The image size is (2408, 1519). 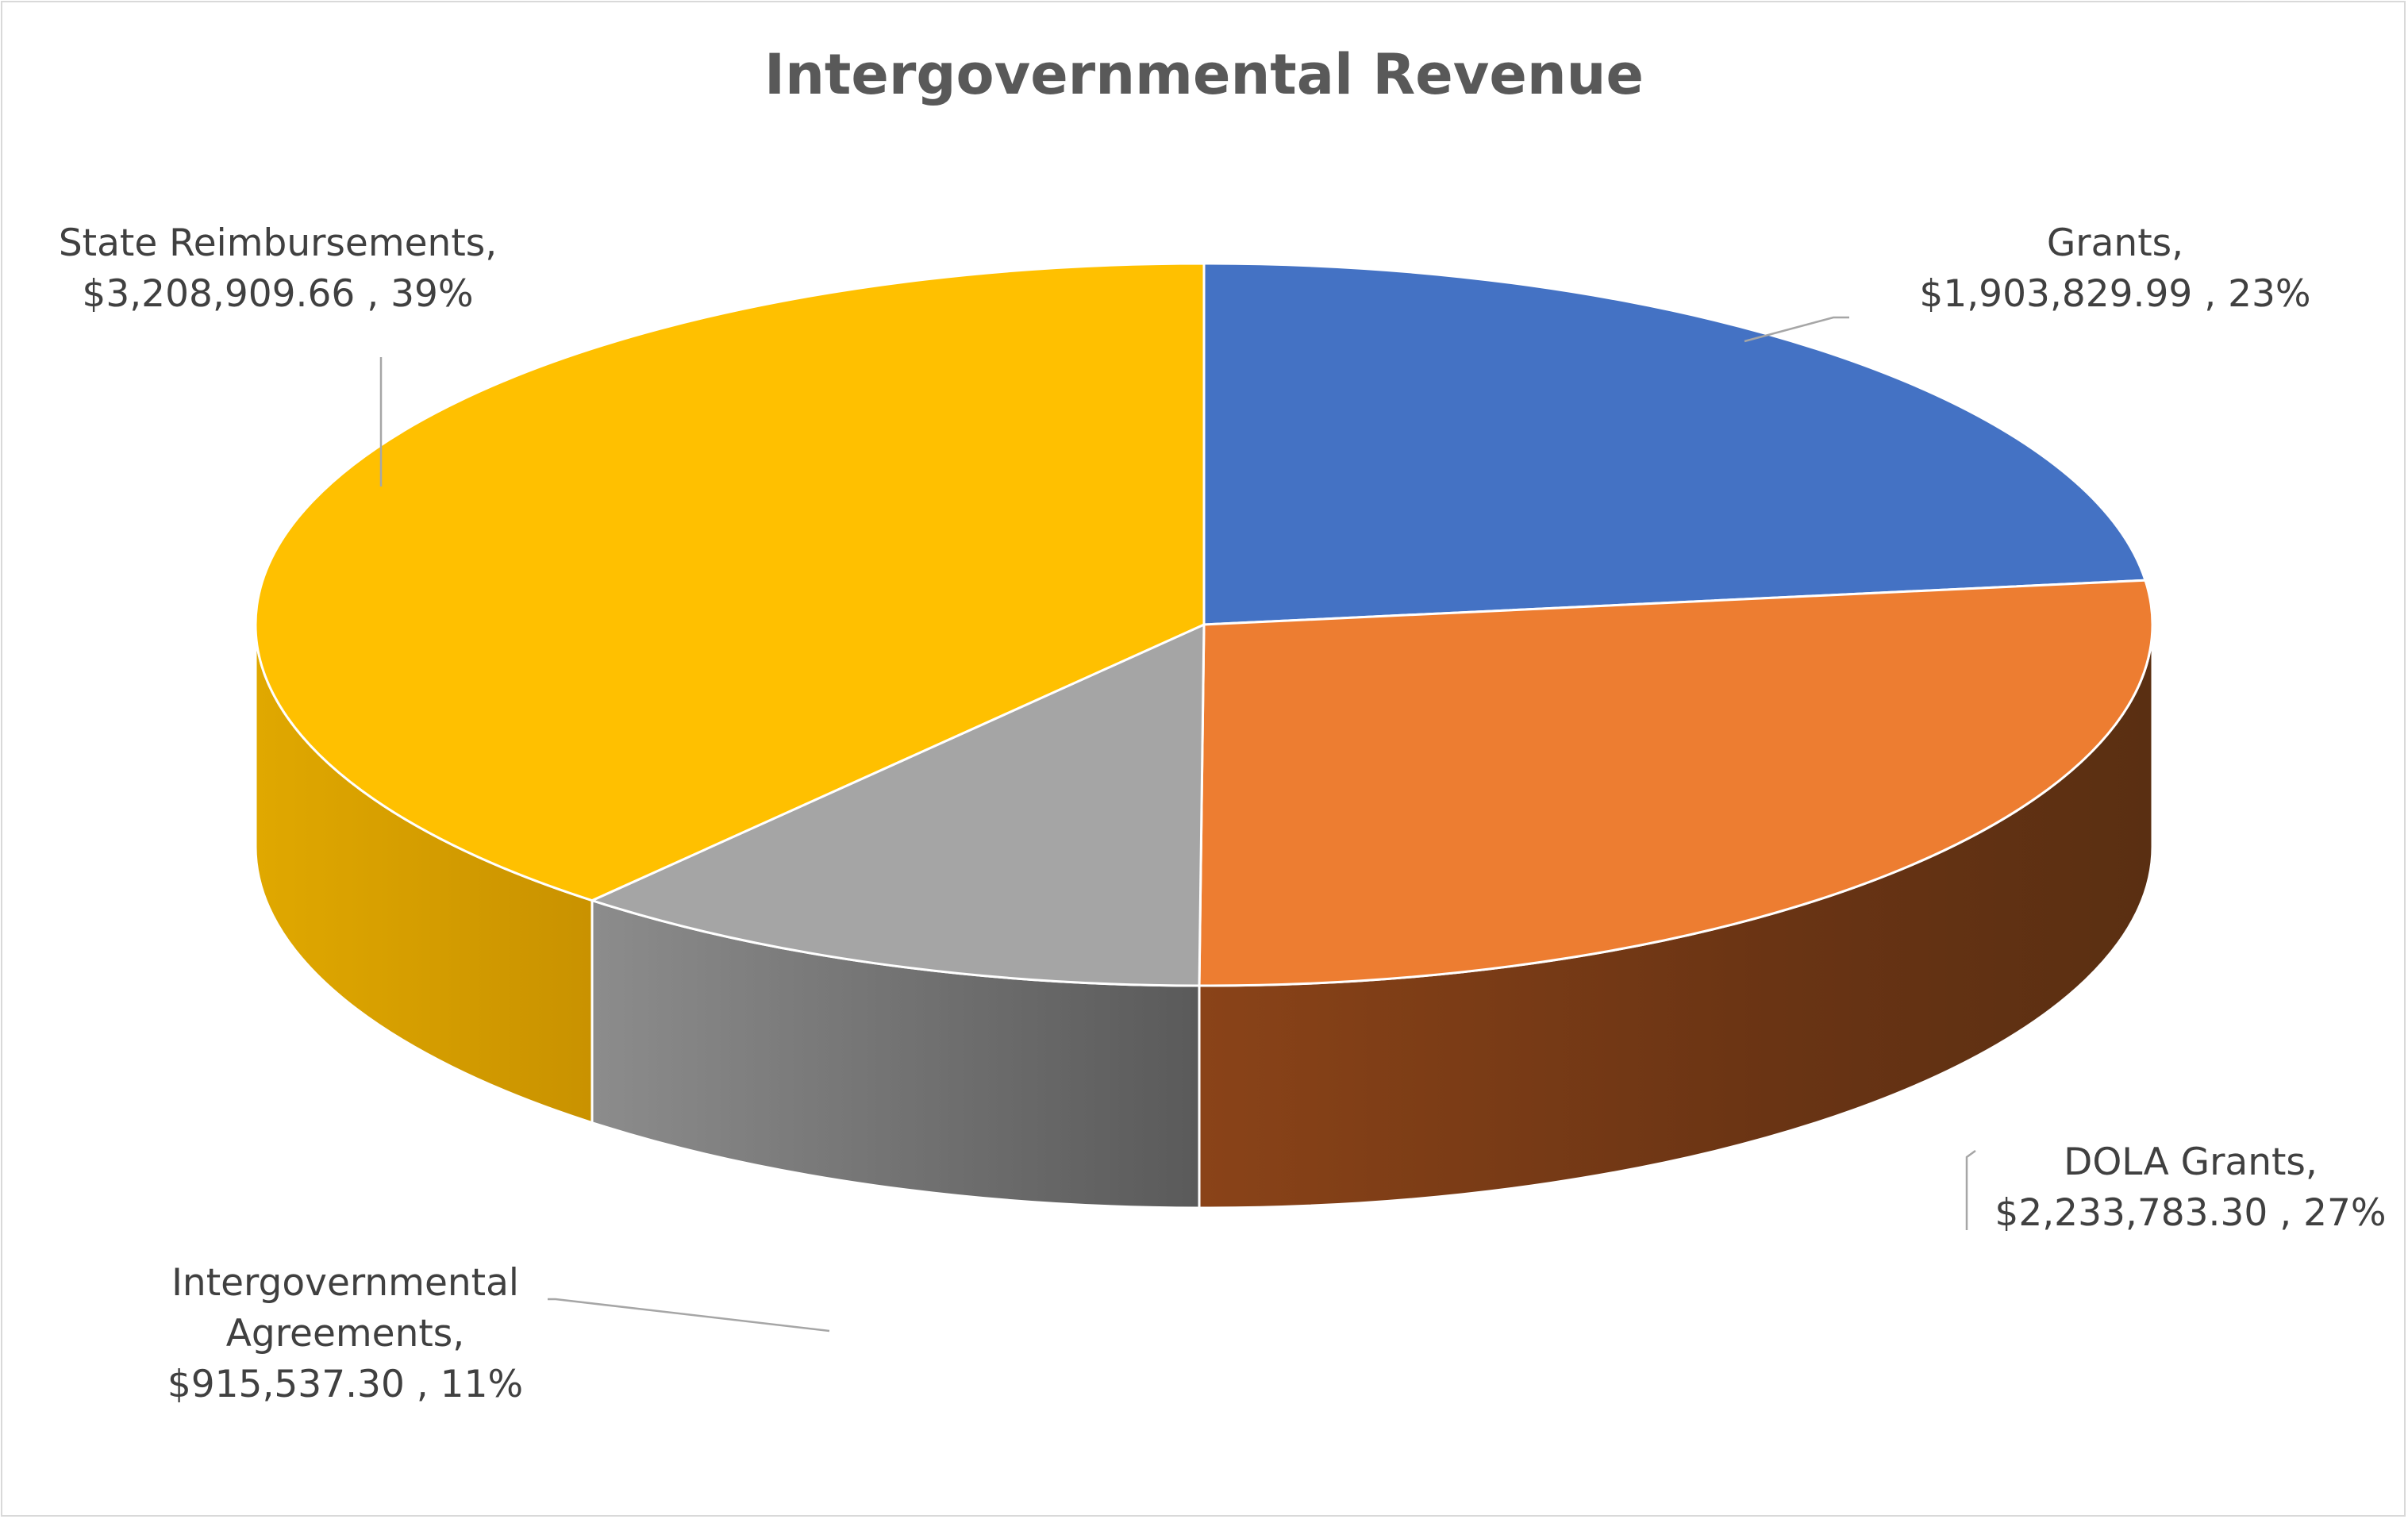 What do you see at coordinates (1676, 783) in the screenshot?
I see `pie-slice-dola-grants` at bounding box center [1676, 783].